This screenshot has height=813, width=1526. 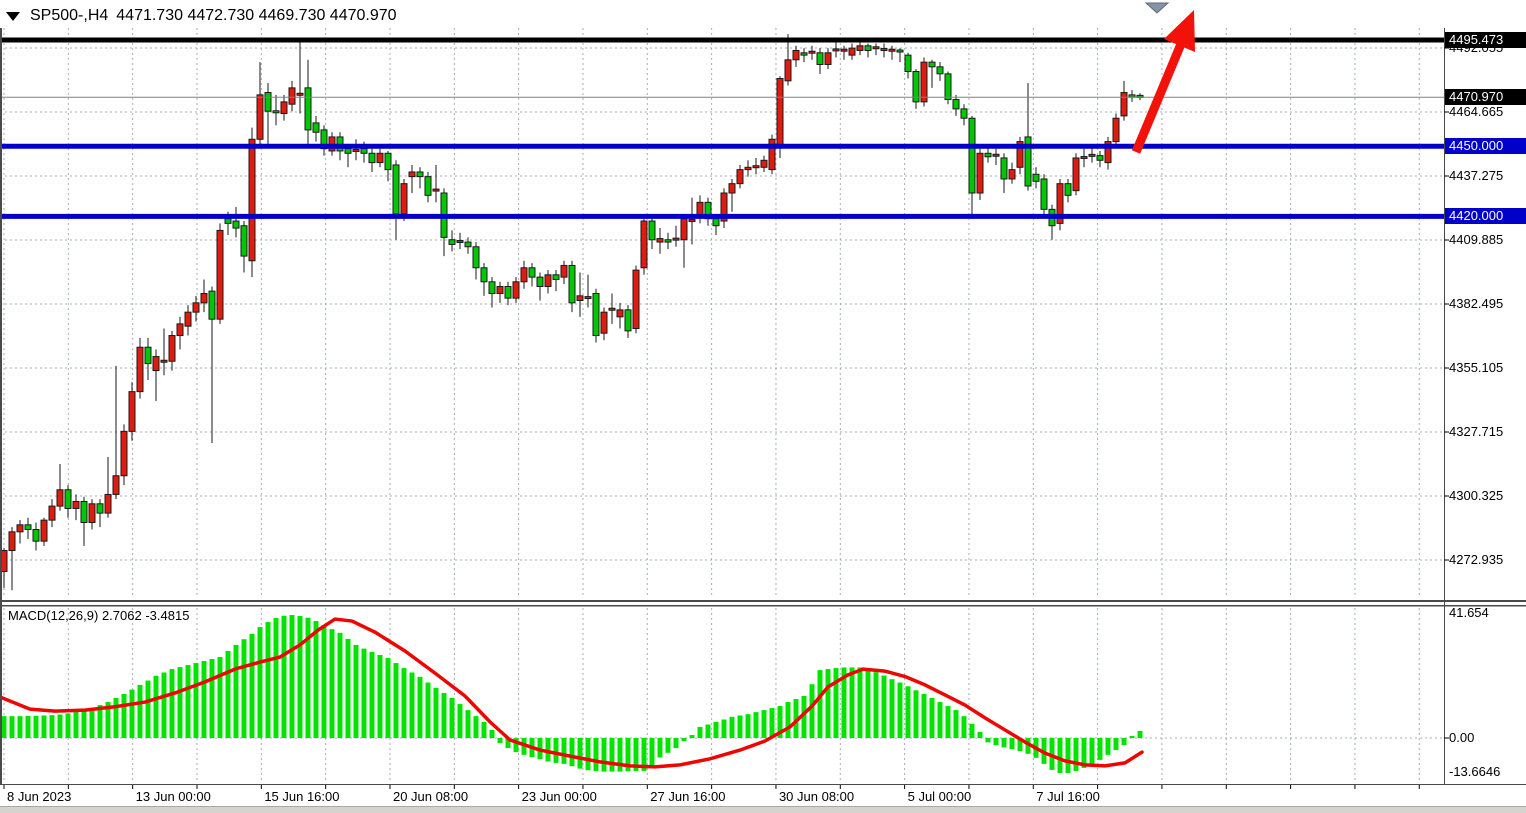 I want to click on trend-arrow-head, so click(x=1179, y=31).